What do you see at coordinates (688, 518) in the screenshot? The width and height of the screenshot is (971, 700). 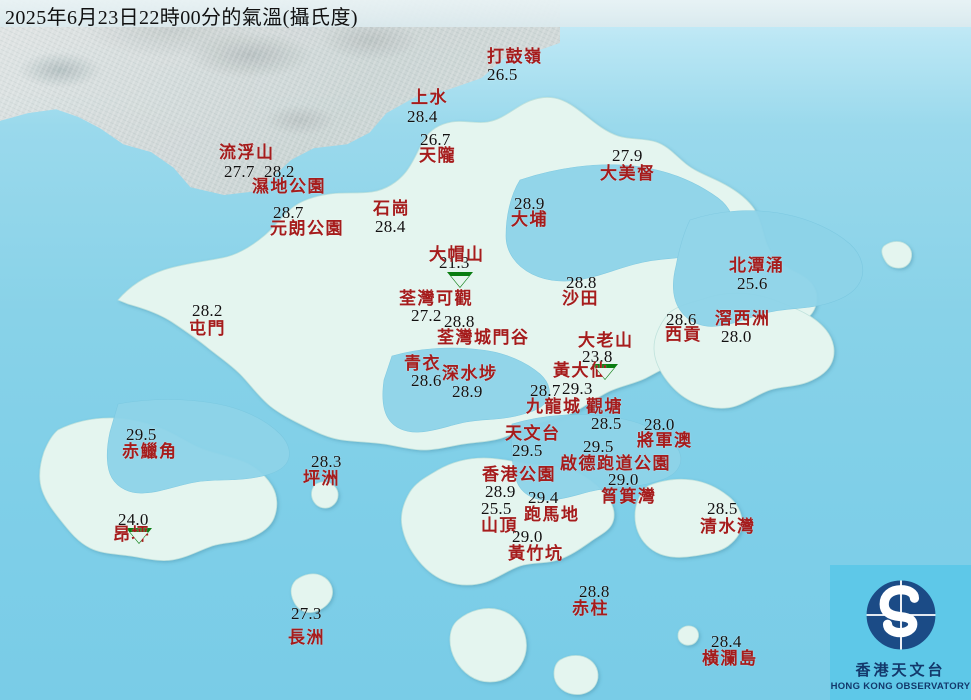 I see `land-clear-water-bay` at bounding box center [688, 518].